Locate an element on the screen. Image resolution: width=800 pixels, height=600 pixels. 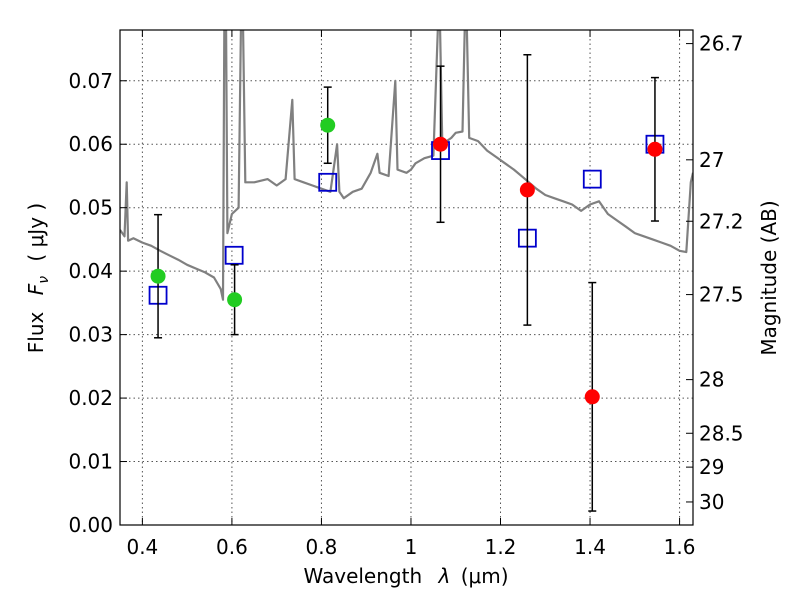
x-axis-label: Wavelength λ (μm) is located at coordinates (405, 576).